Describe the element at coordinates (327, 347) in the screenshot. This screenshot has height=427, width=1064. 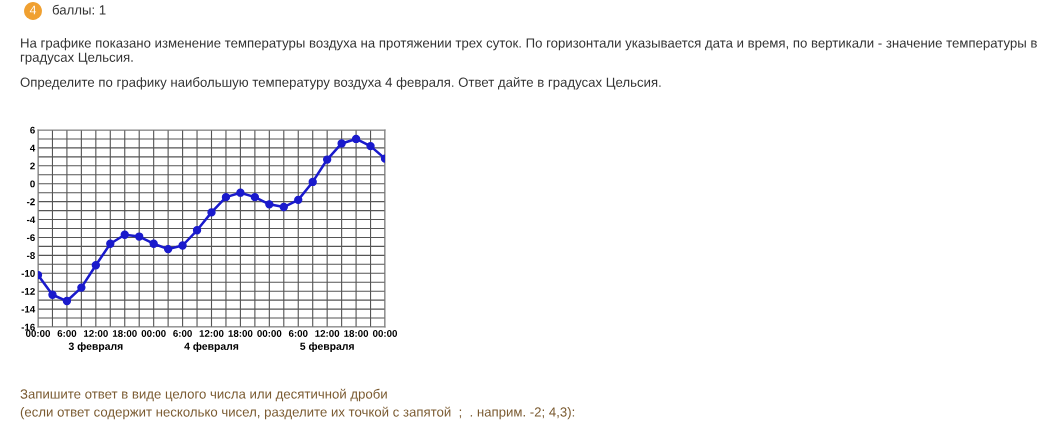
I see `text: 5 февраля` at that location.